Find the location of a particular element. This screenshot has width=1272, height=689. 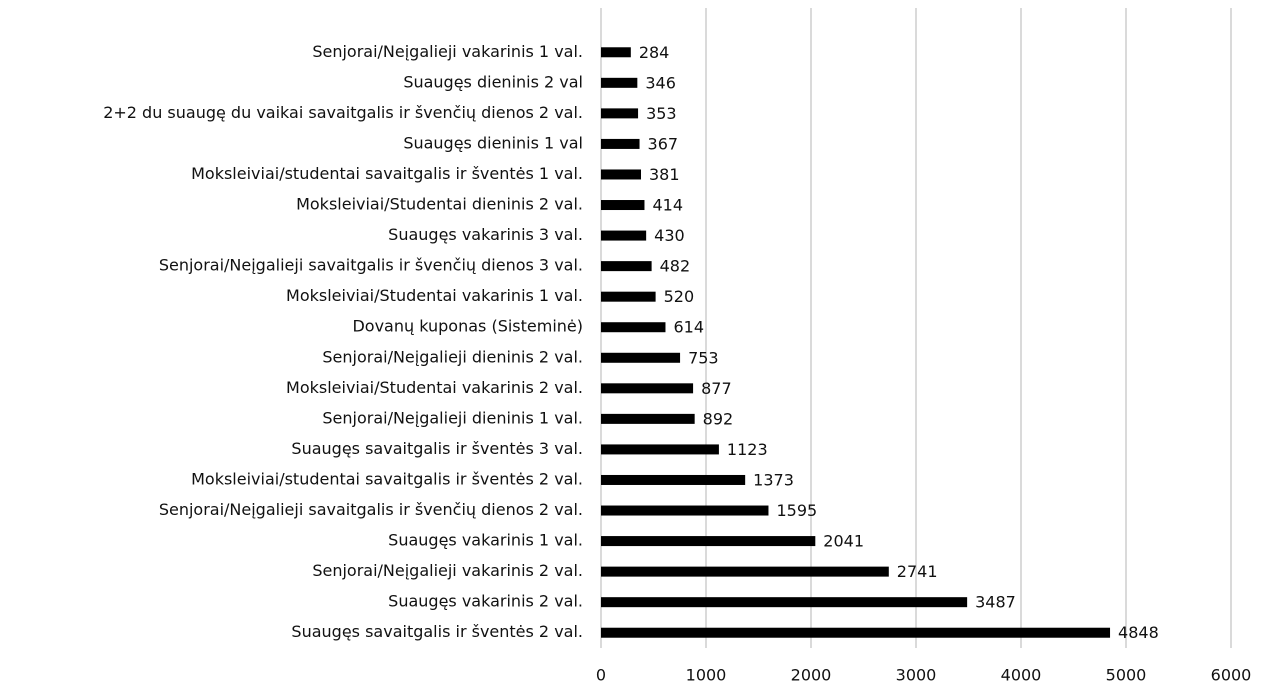

value-label: 753 is located at coordinates (703, 357).